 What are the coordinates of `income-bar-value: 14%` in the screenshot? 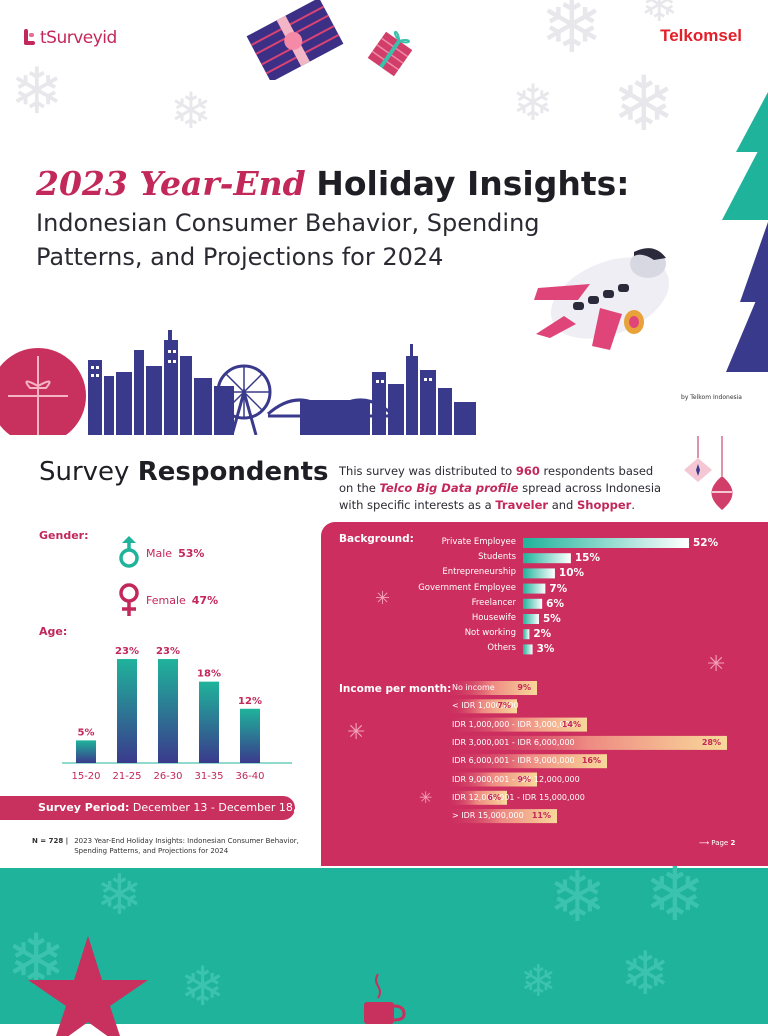 It's located at (571, 724).